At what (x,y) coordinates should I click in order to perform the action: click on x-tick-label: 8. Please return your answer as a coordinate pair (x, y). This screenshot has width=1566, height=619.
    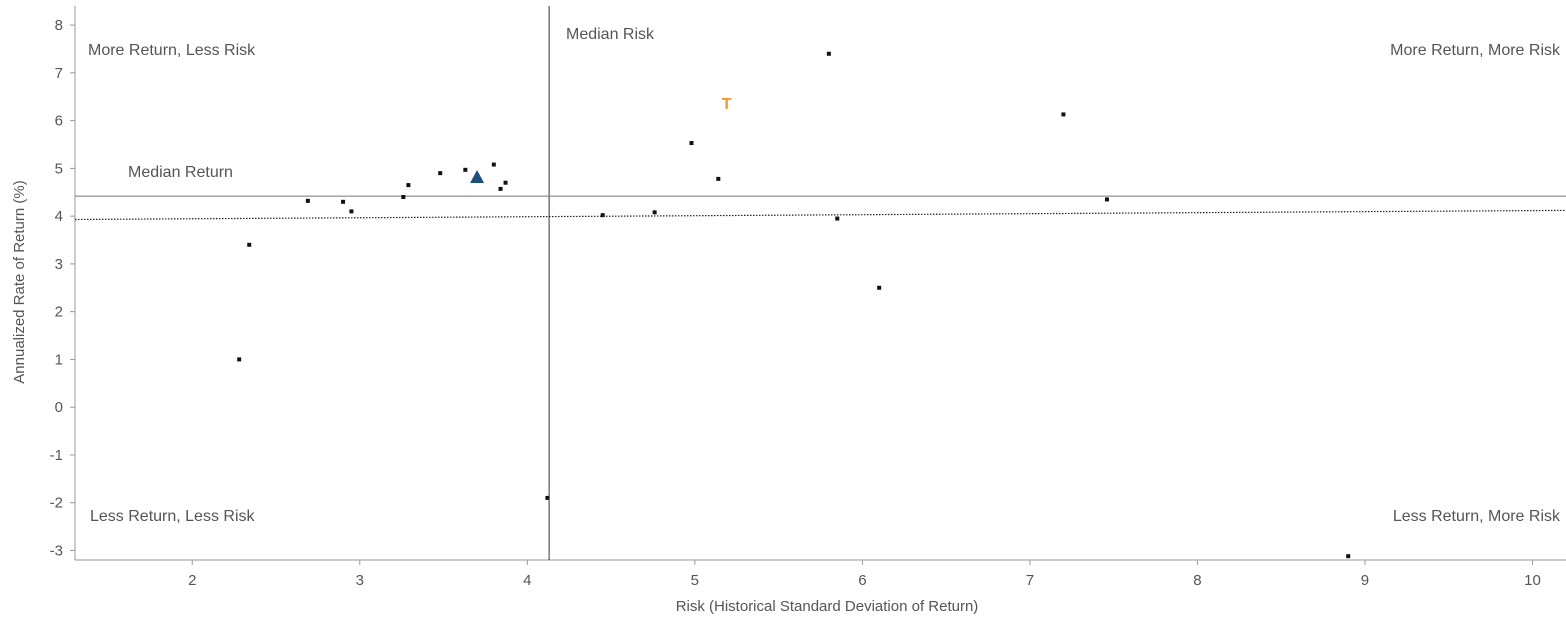
    Looking at the image, I should click on (1197, 580).